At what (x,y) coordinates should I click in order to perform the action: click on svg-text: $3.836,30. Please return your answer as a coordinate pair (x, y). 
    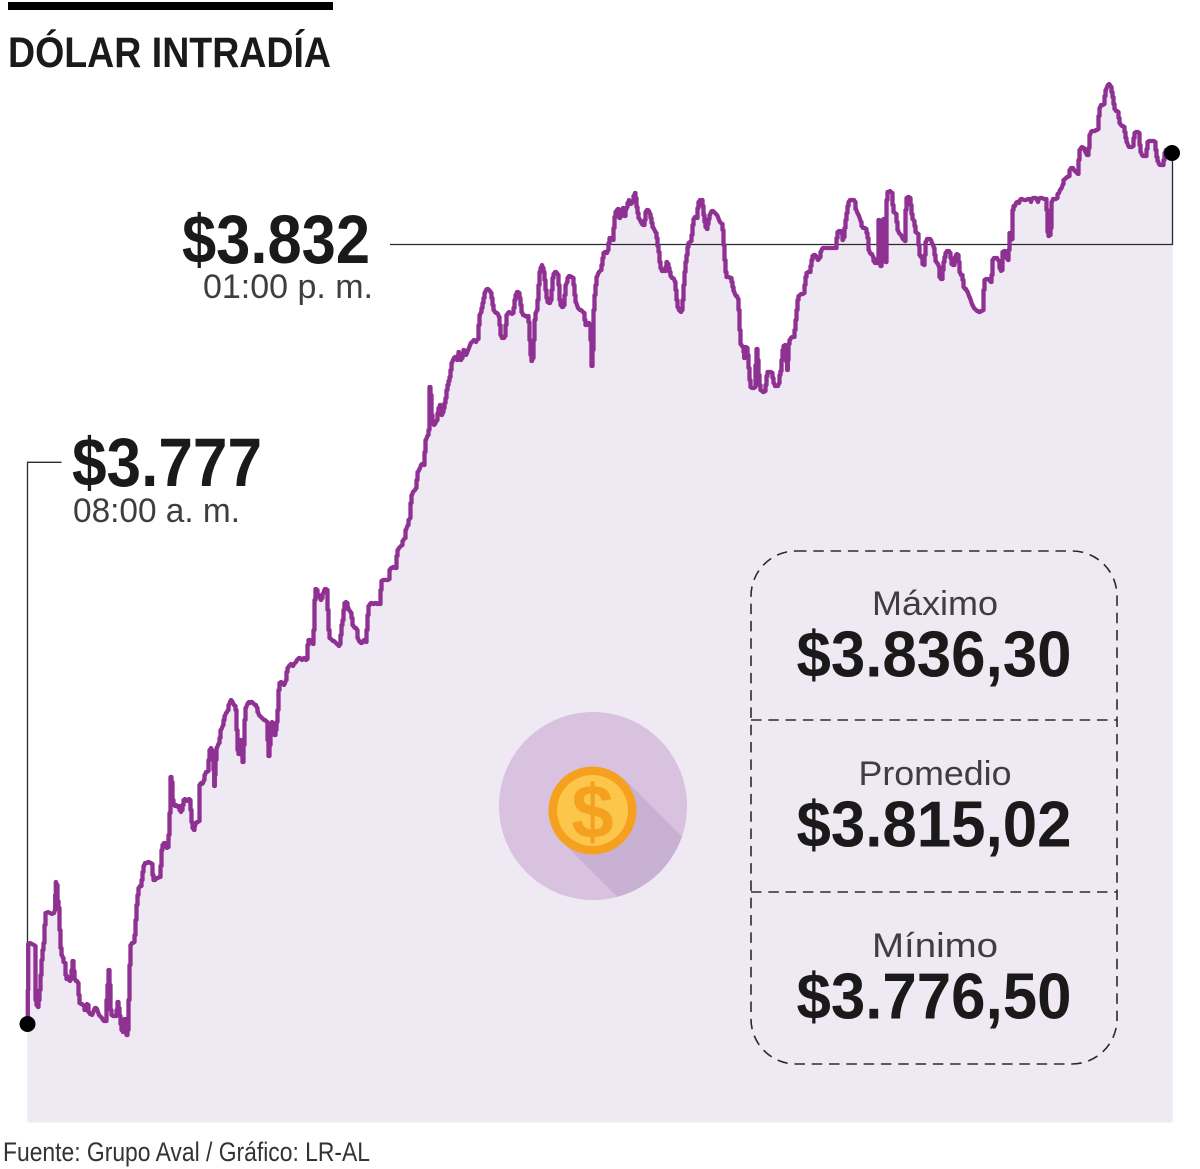
    Looking at the image, I should click on (934, 654).